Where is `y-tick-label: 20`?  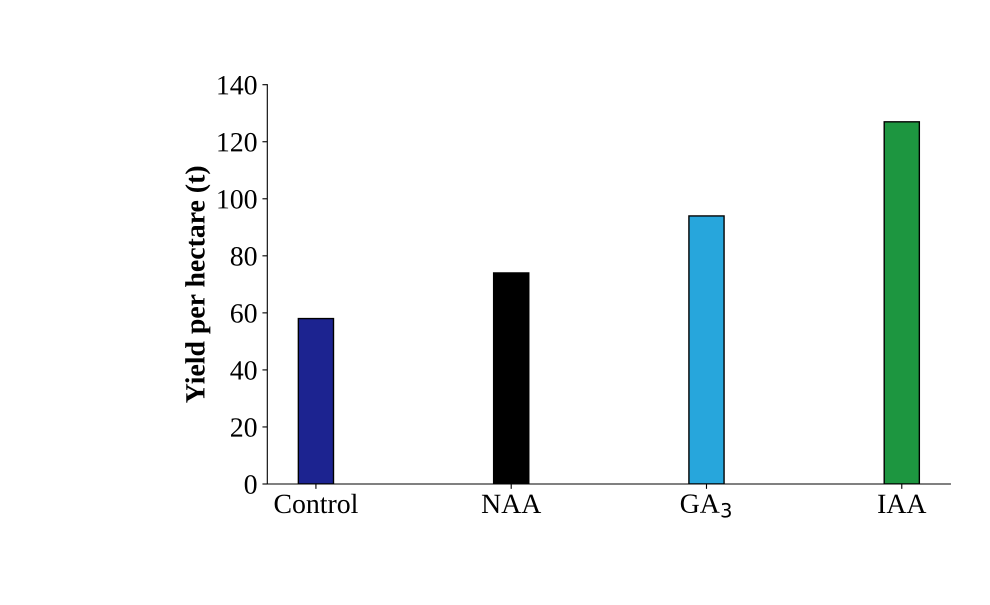 y-tick-label: 20 is located at coordinates (244, 427).